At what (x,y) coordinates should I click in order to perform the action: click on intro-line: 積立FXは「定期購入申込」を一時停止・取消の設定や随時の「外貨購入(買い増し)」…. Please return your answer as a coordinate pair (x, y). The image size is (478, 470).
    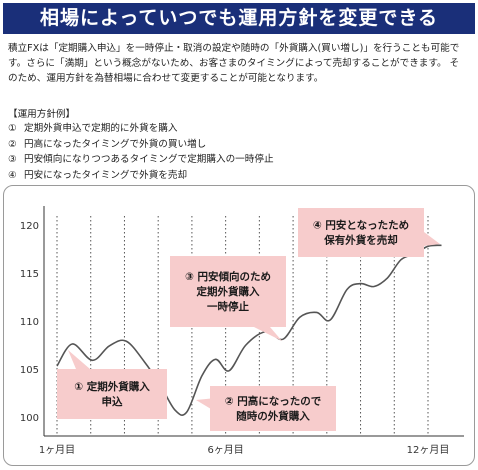
    Looking at the image, I should click on (234, 48).